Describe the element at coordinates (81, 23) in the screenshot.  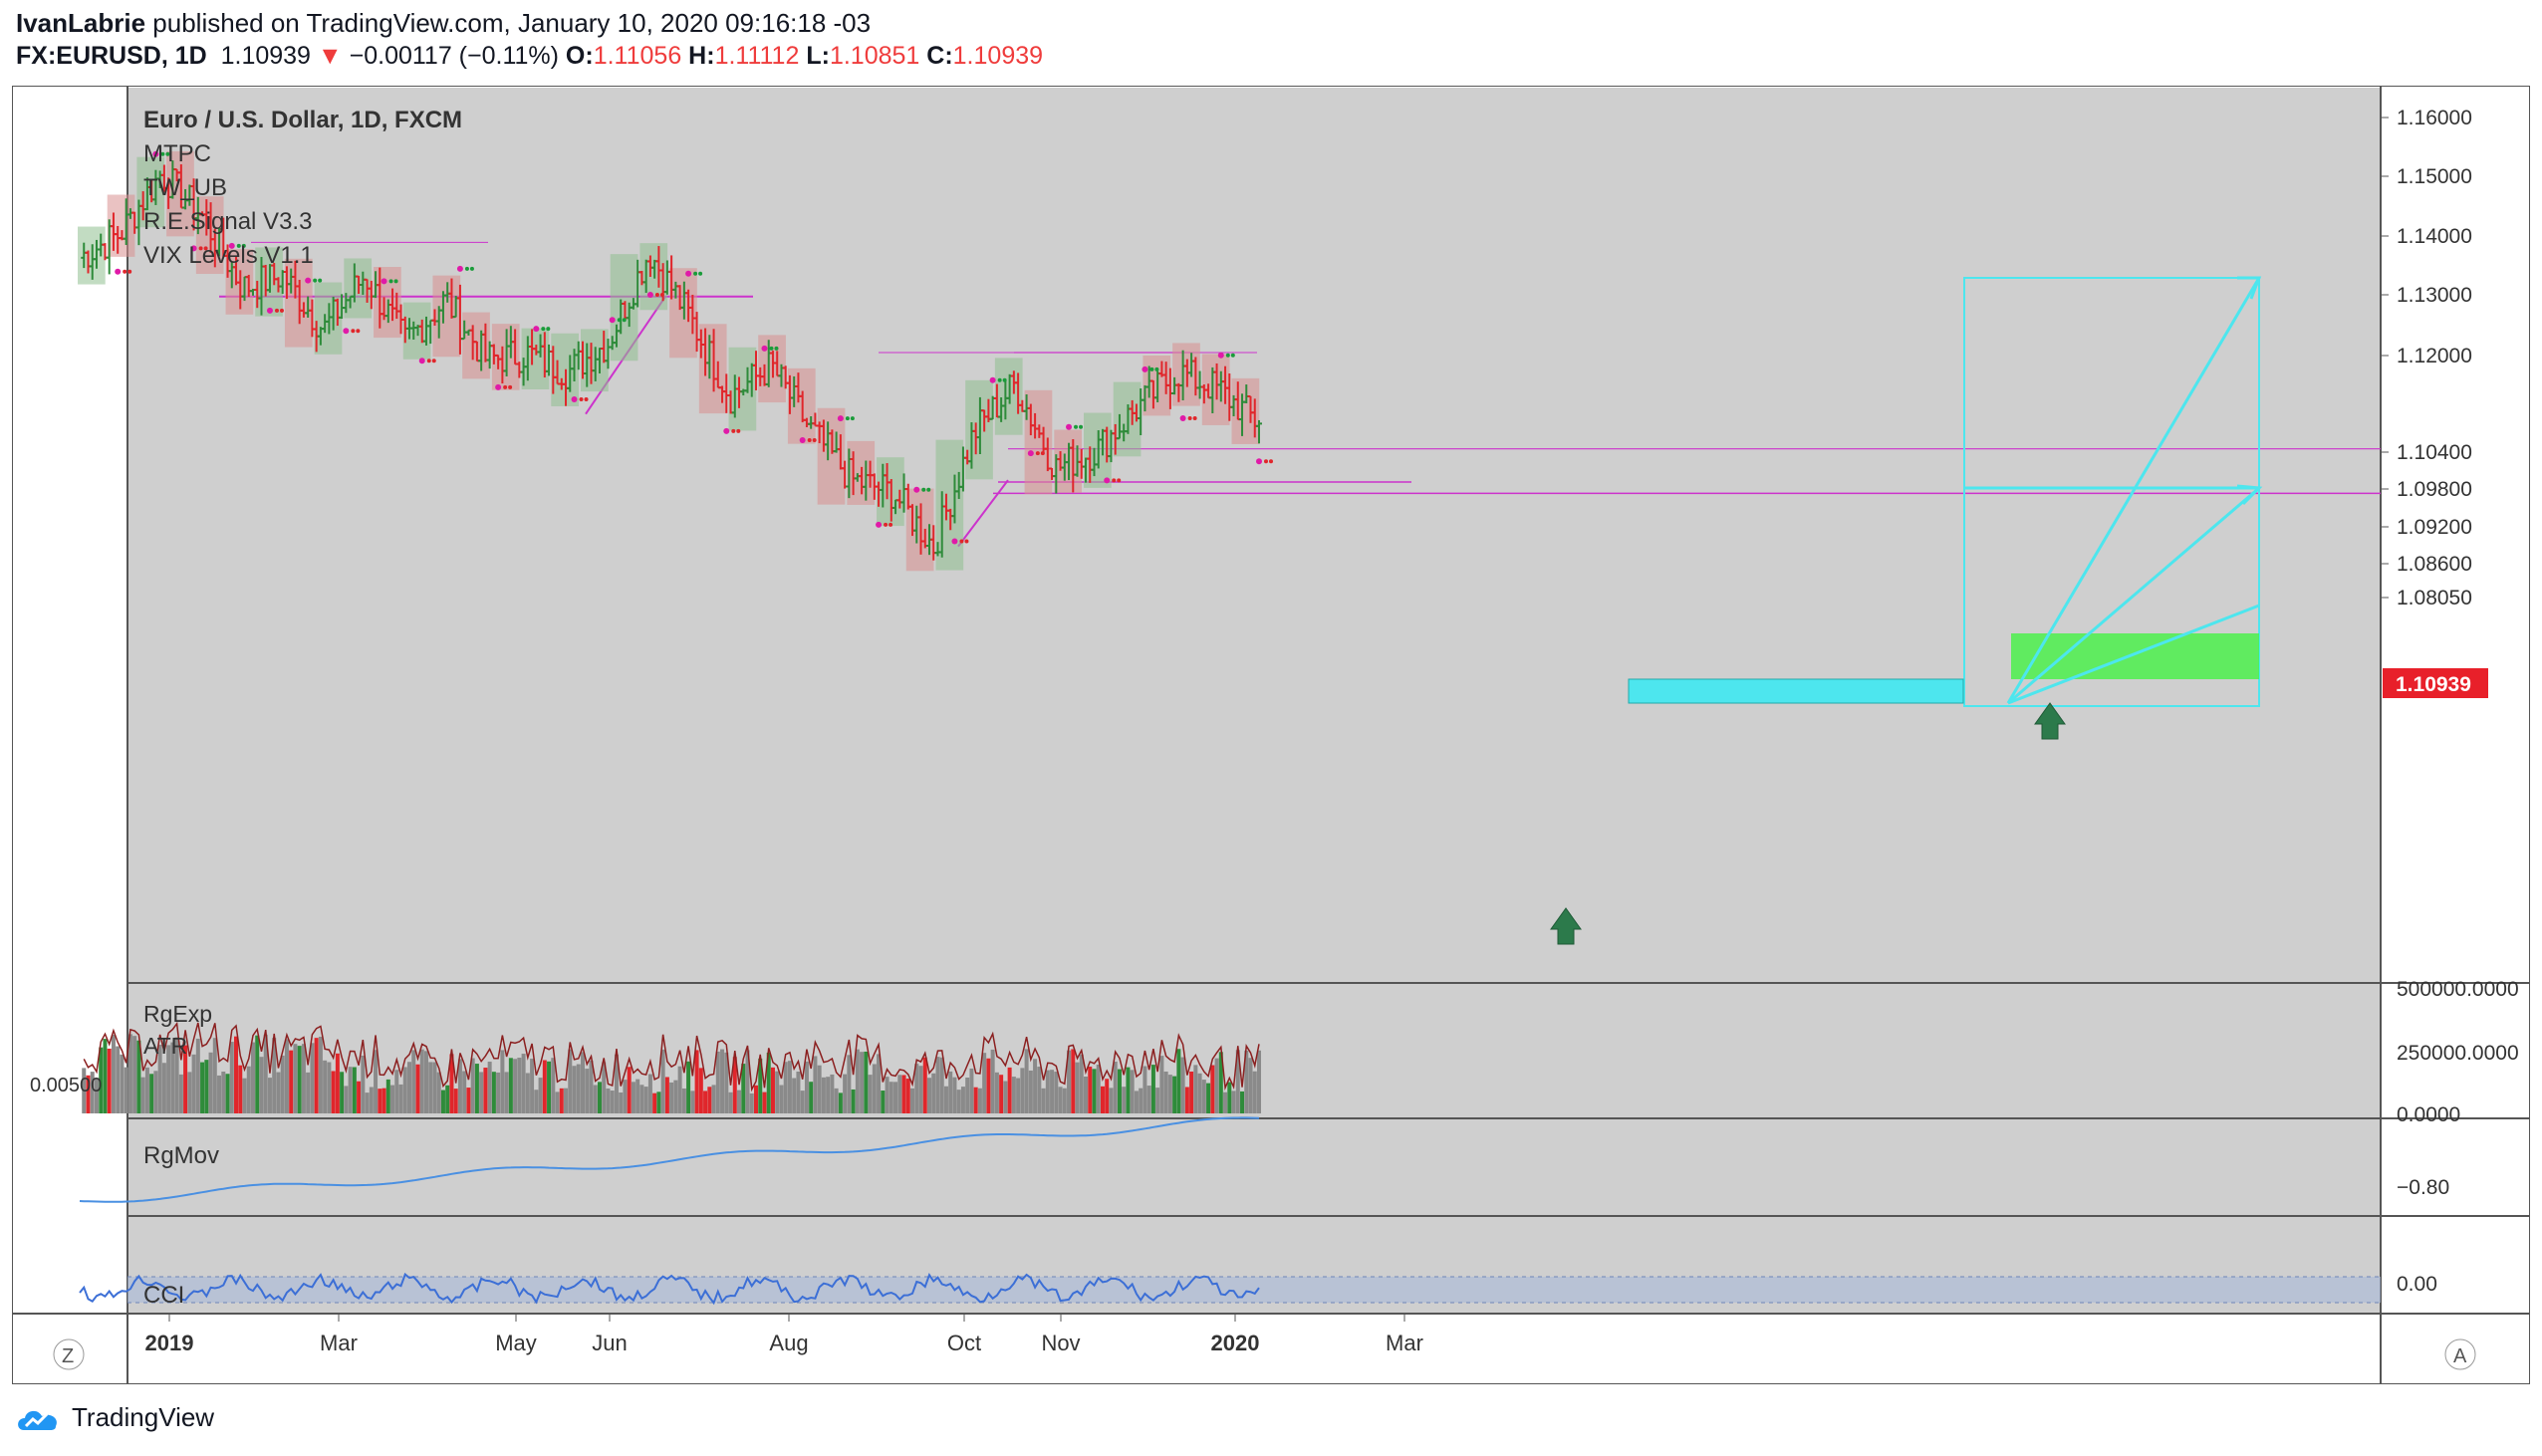
I see `author-name: IvanLabrie` at that location.